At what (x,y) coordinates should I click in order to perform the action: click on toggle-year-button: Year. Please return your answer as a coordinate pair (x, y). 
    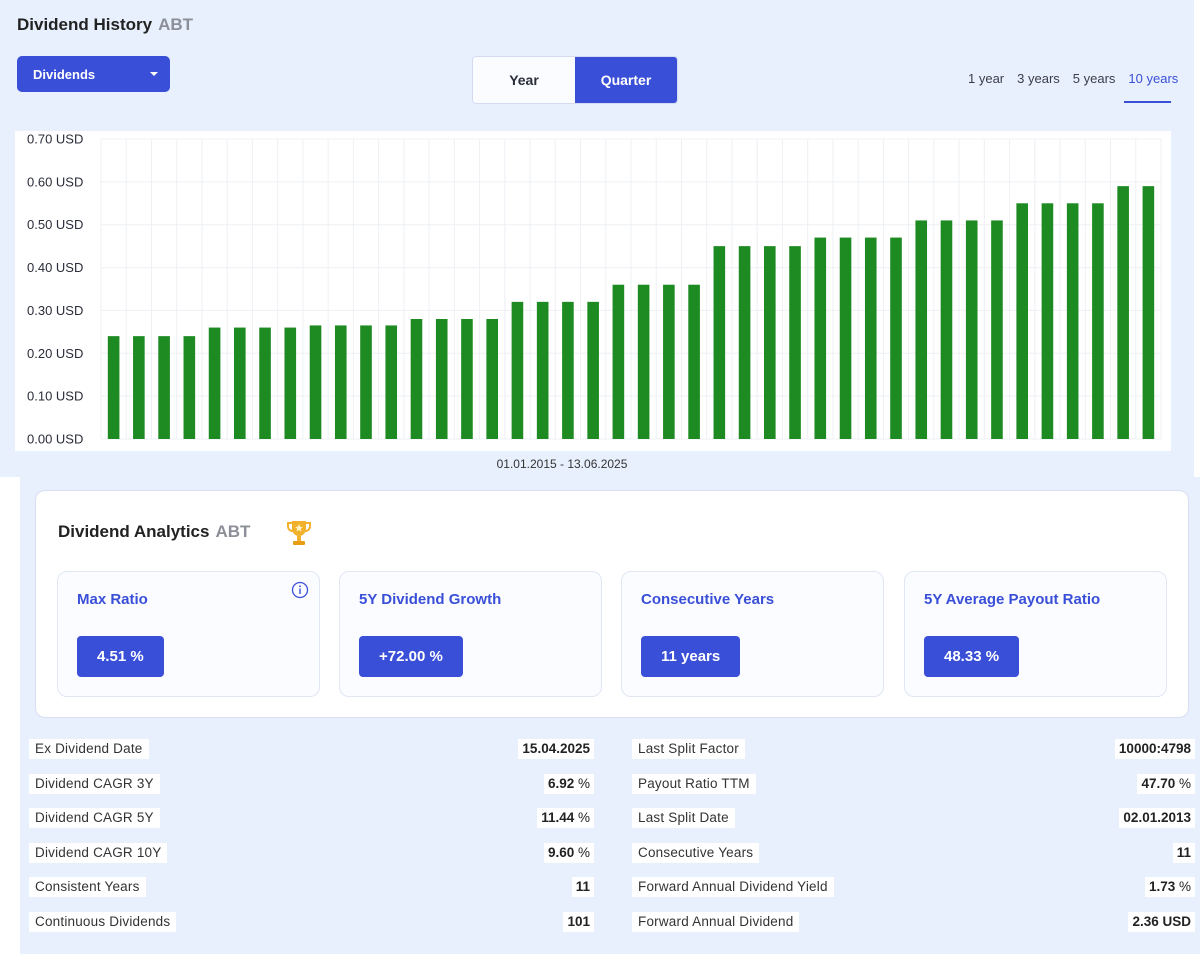
    Looking at the image, I should click on (524, 80).